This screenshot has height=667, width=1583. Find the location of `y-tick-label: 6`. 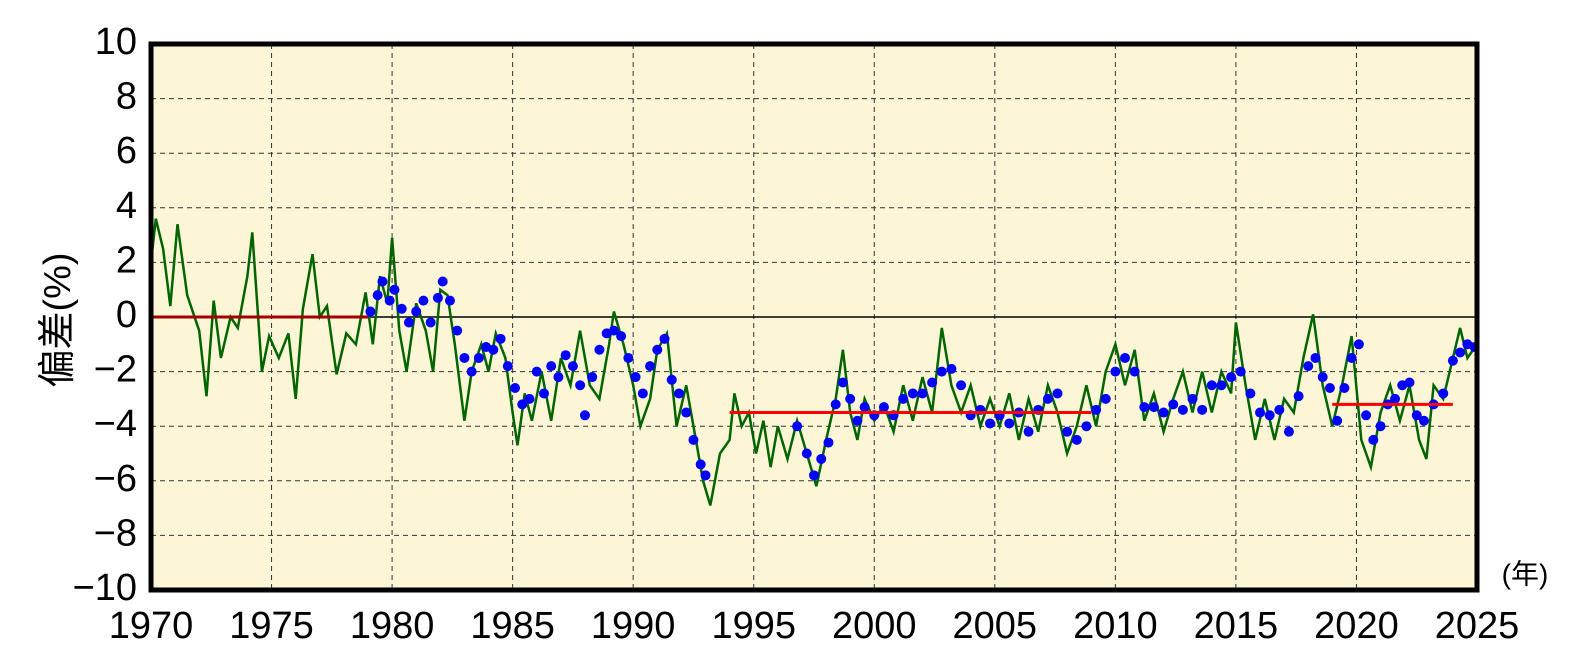

y-tick-label: 6 is located at coordinates (126, 151).